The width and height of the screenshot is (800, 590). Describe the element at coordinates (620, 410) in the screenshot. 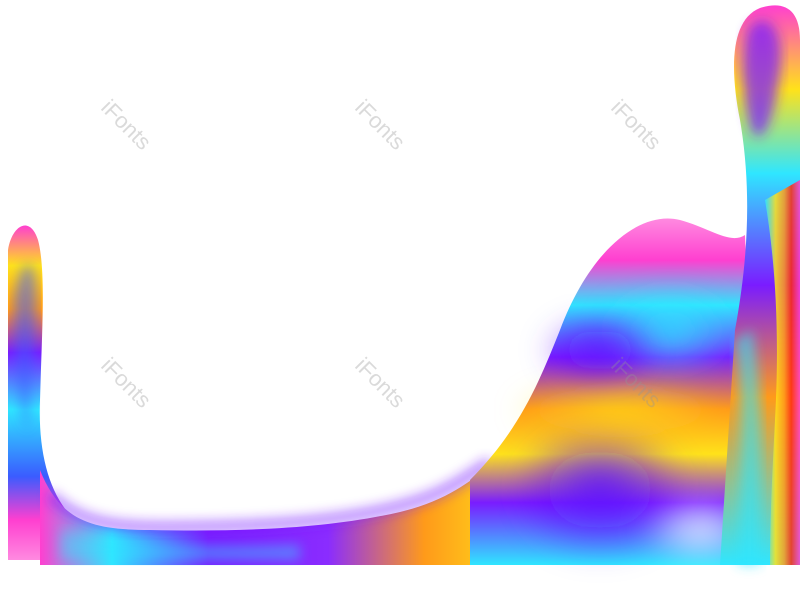

I see `yellow-blob` at that location.